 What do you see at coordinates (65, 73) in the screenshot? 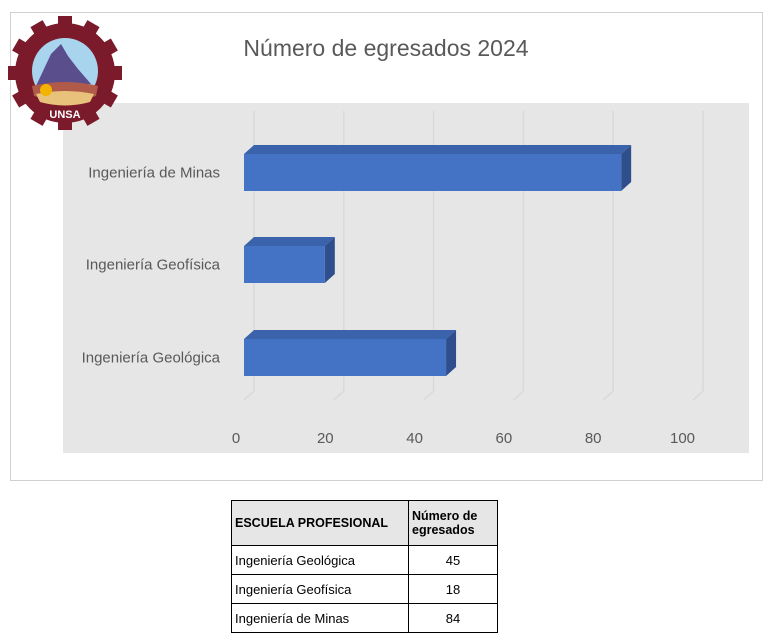
I see `faculty-logo: UNSA` at bounding box center [65, 73].